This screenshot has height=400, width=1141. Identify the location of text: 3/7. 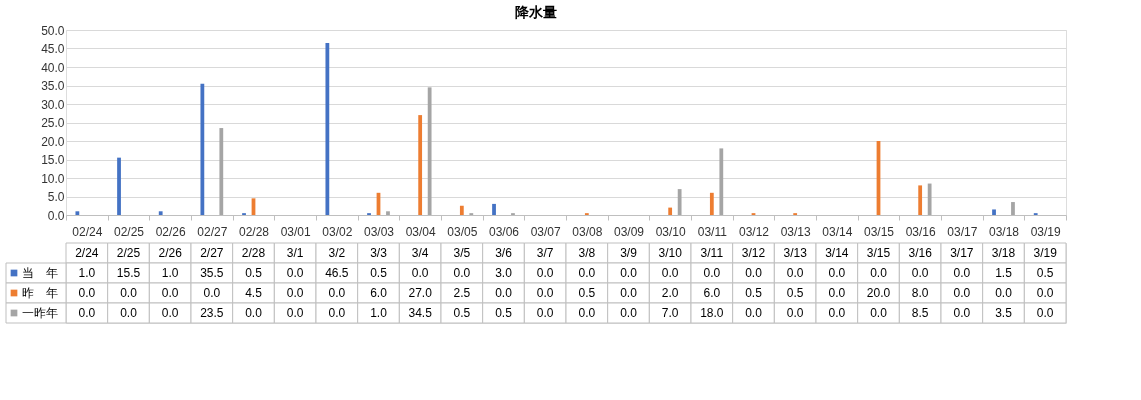
(545, 253).